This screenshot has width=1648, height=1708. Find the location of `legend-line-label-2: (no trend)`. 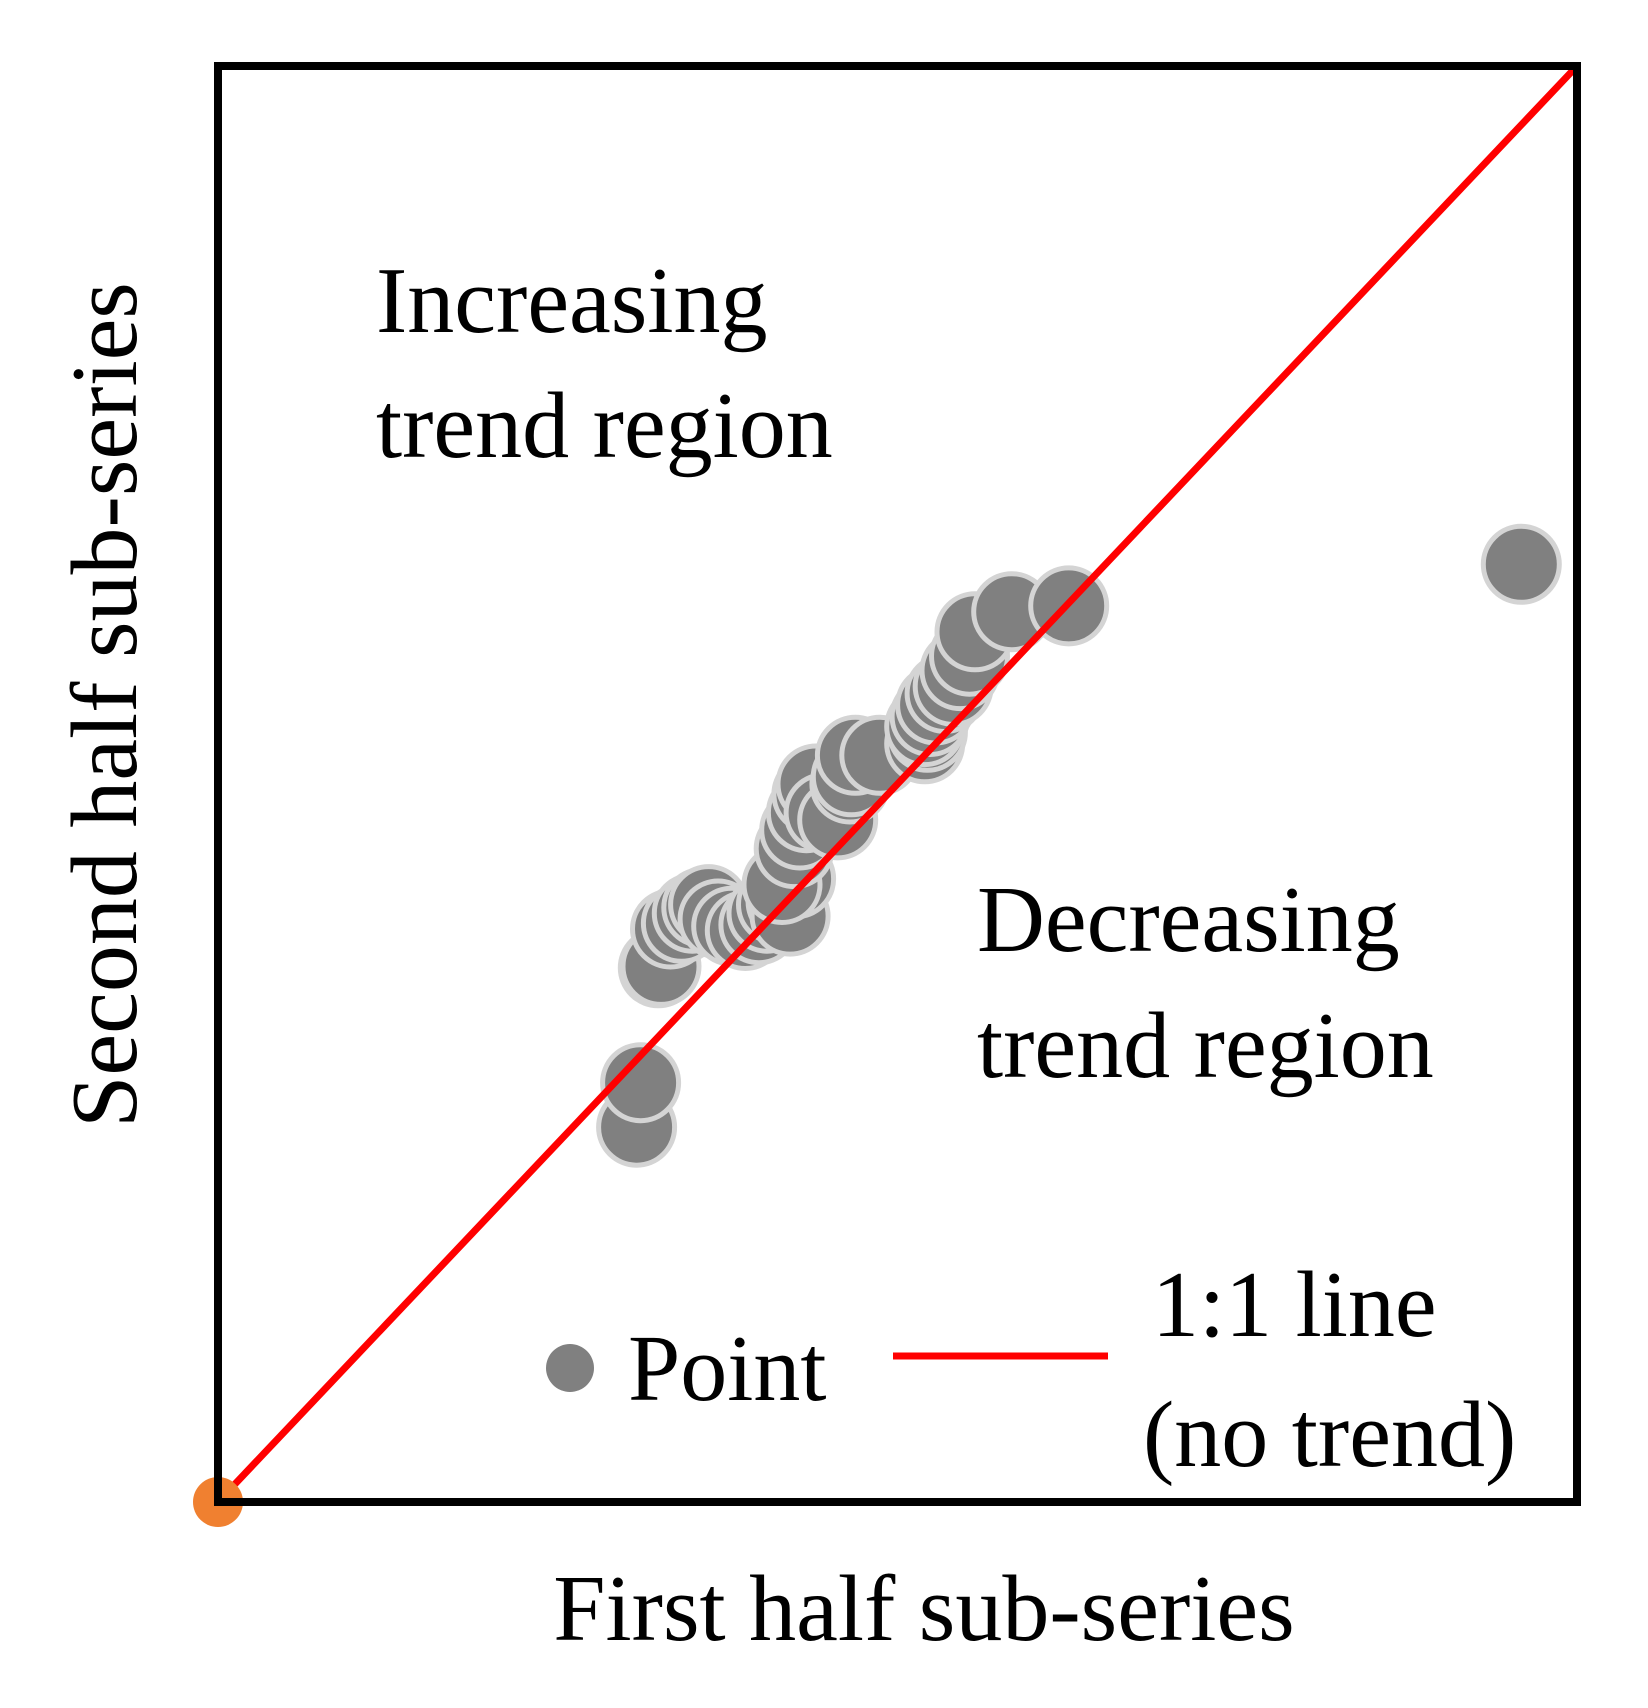

legend-line-label-2: (no trend) is located at coordinates (1329, 1435).